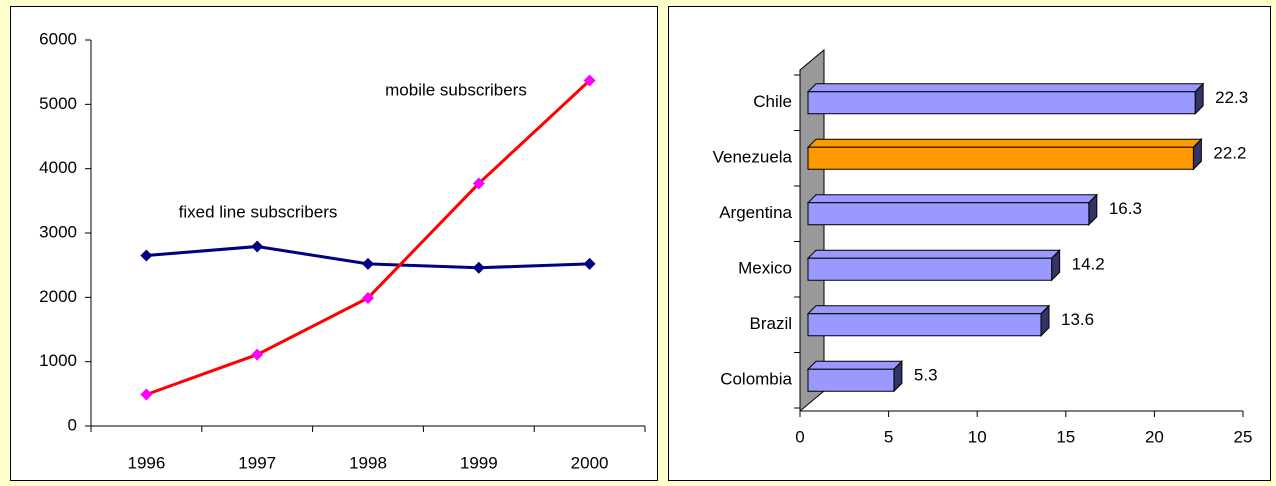 The image size is (1276, 486). What do you see at coordinates (888, 436) in the screenshot?
I see `x-tick-label: 5` at bounding box center [888, 436].